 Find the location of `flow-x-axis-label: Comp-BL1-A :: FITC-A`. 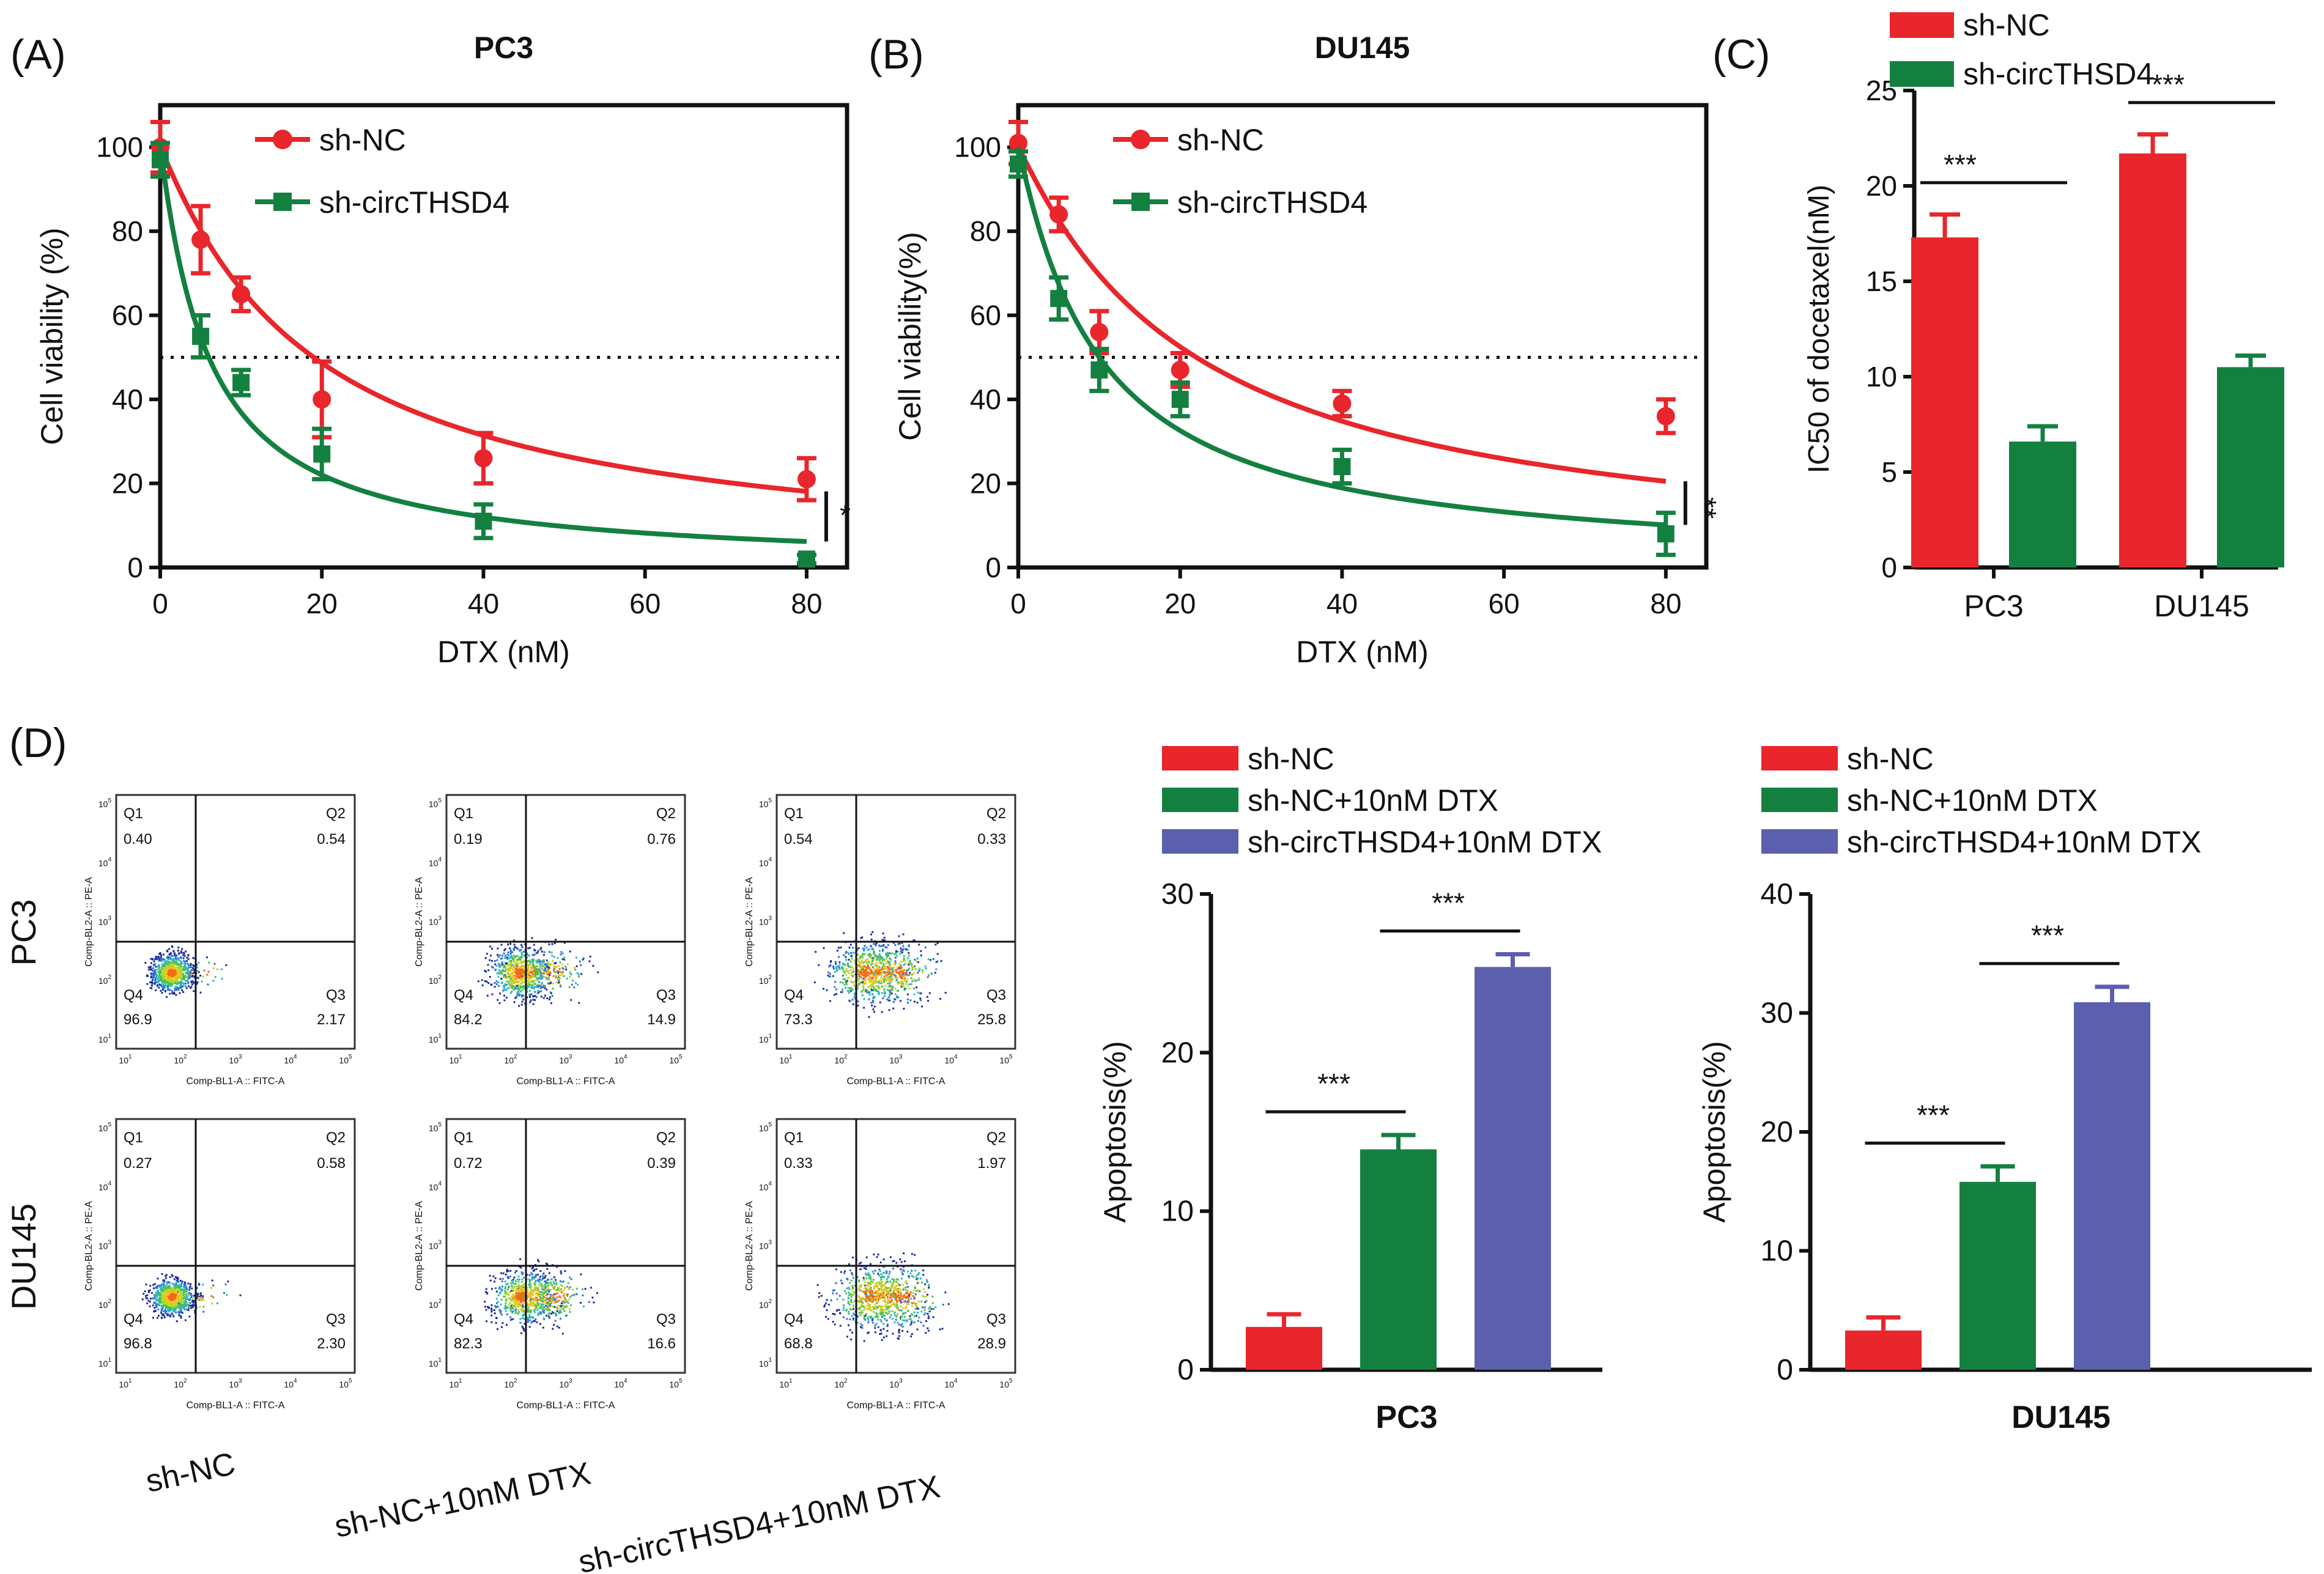

flow-x-axis-label: Comp-BL1-A :: FITC-A is located at coordinates (896, 1081).